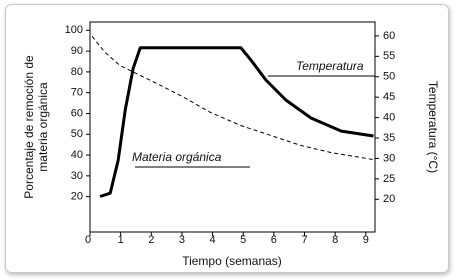 This screenshot has height=279, width=458. What do you see at coordinates (243, 240) in the screenshot?
I see `x-tick-label: 5` at bounding box center [243, 240].